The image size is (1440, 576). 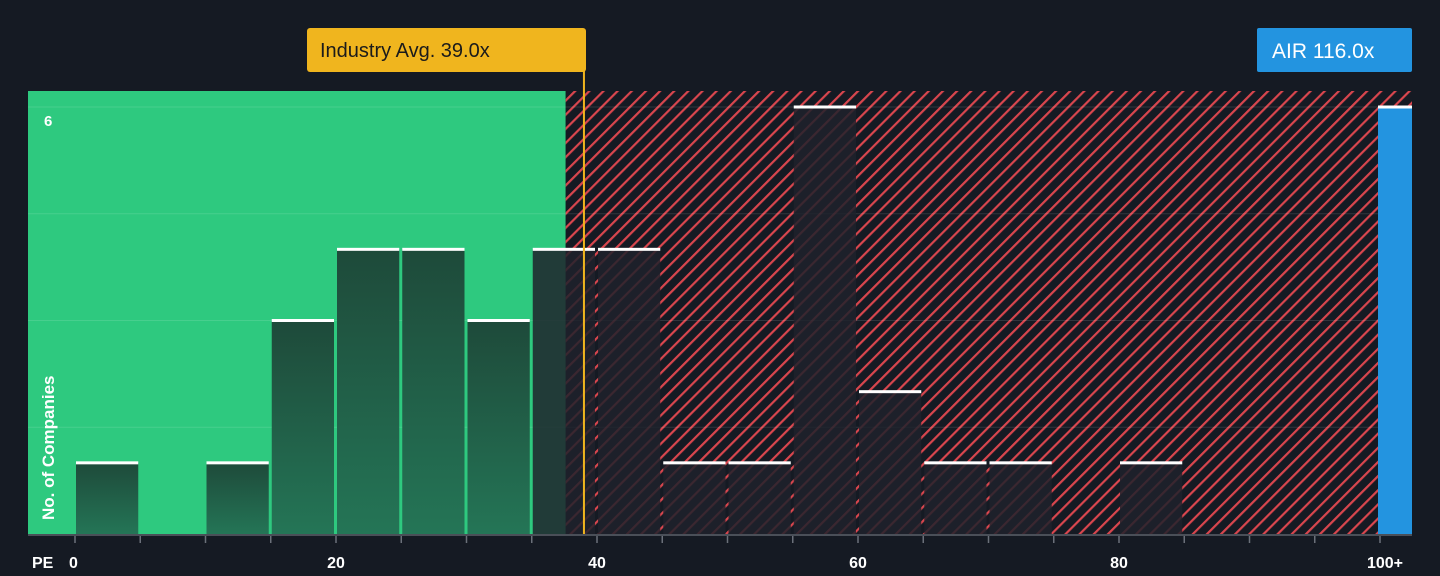 I want to click on industry-avg-badge, so click(x=446, y=50).